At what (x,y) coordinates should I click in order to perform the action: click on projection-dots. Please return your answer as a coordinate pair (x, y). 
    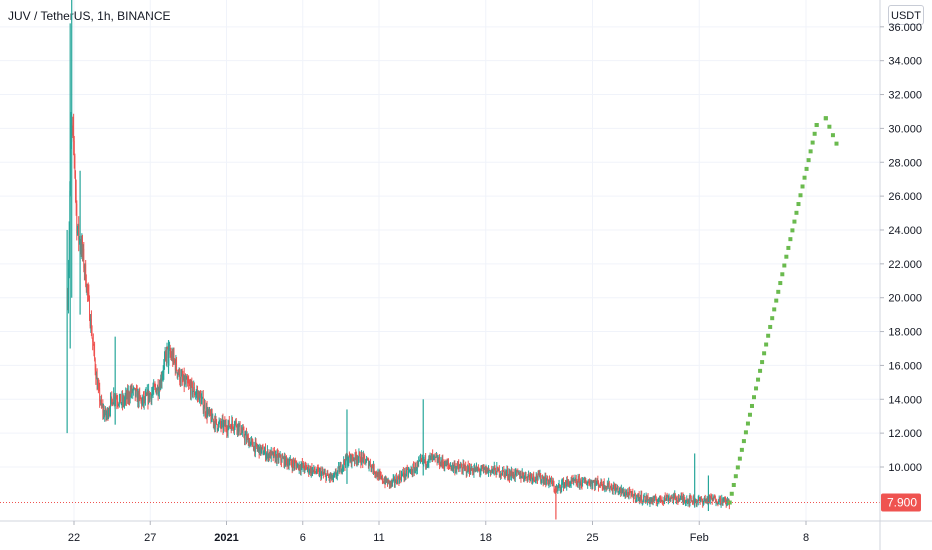
    Looking at the image, I should click on (783, 310).